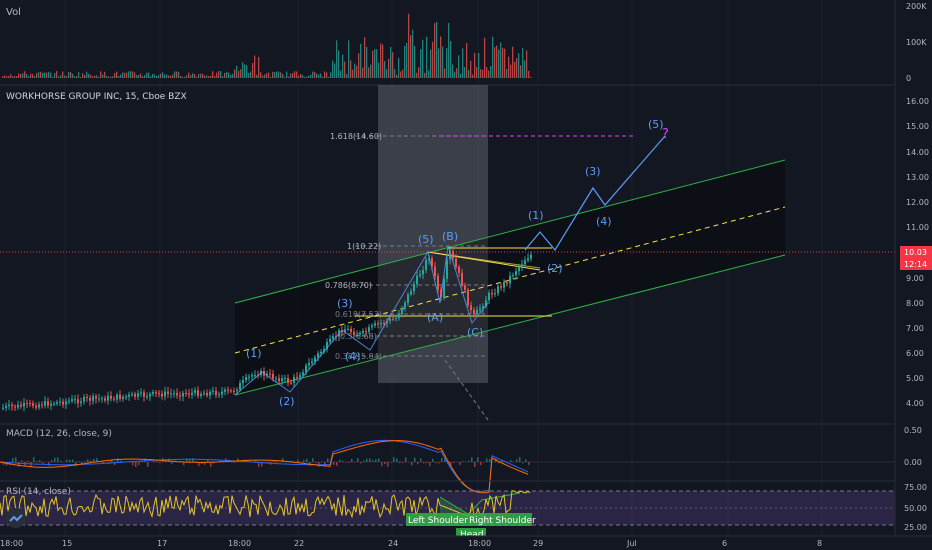  I want to click on volume-axis-tick: 0, so click(908, 78).